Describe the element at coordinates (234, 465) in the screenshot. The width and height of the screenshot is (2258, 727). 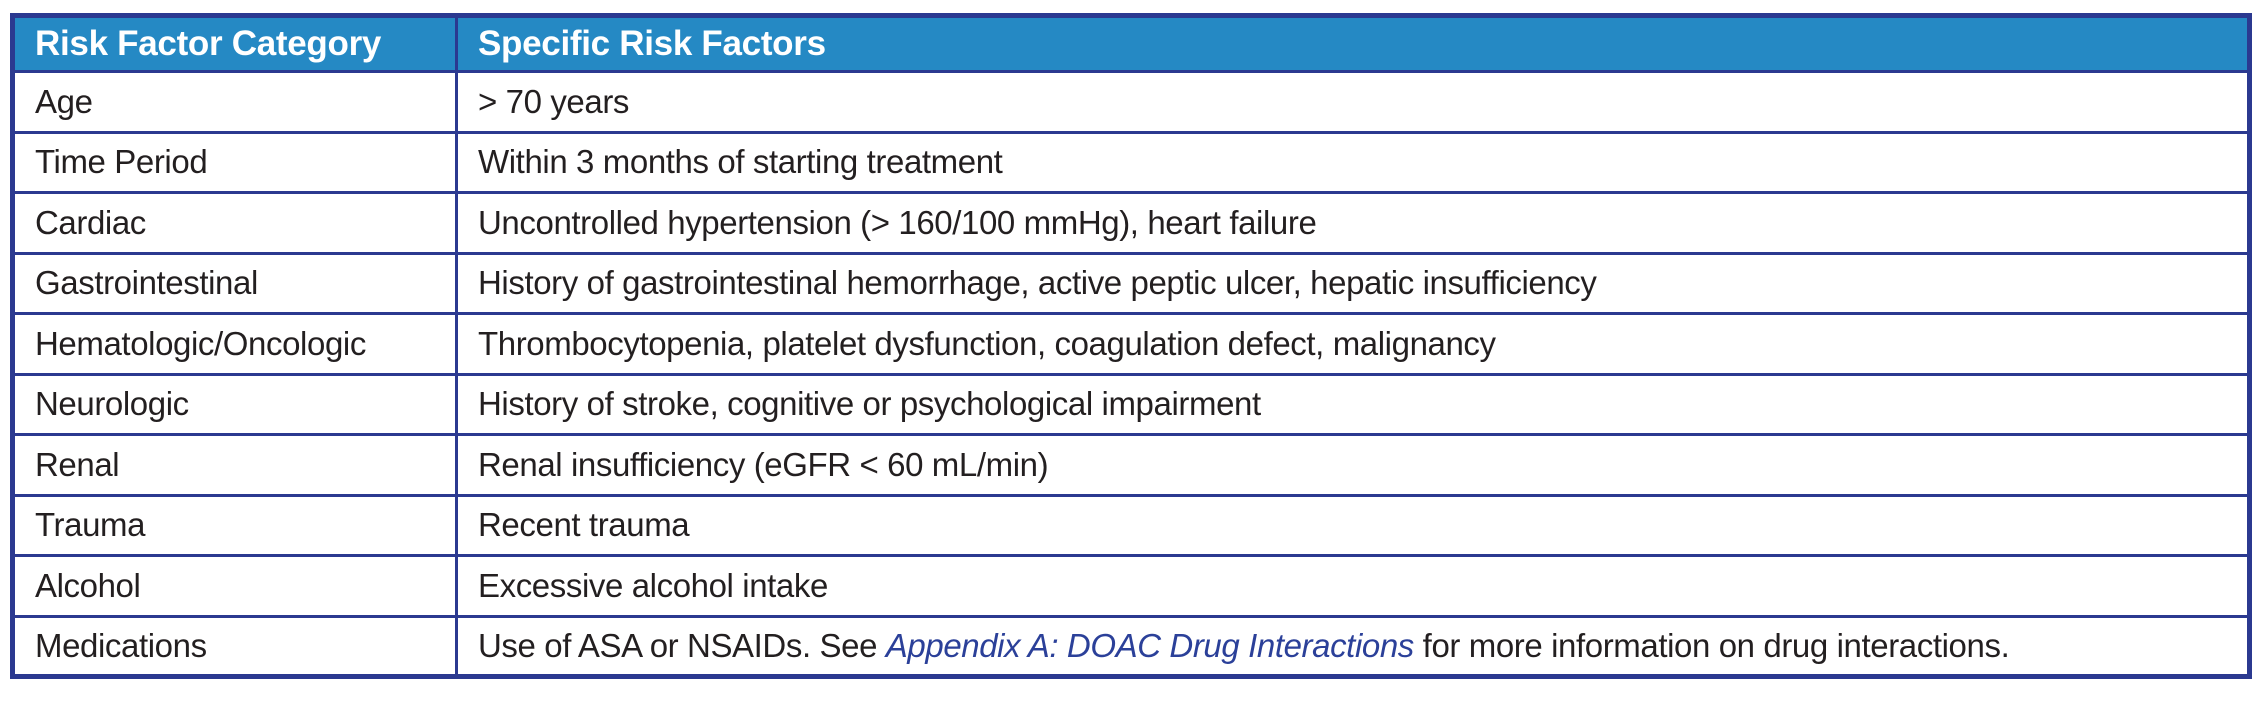
I see `risk-category-cell: Renal` at that location.